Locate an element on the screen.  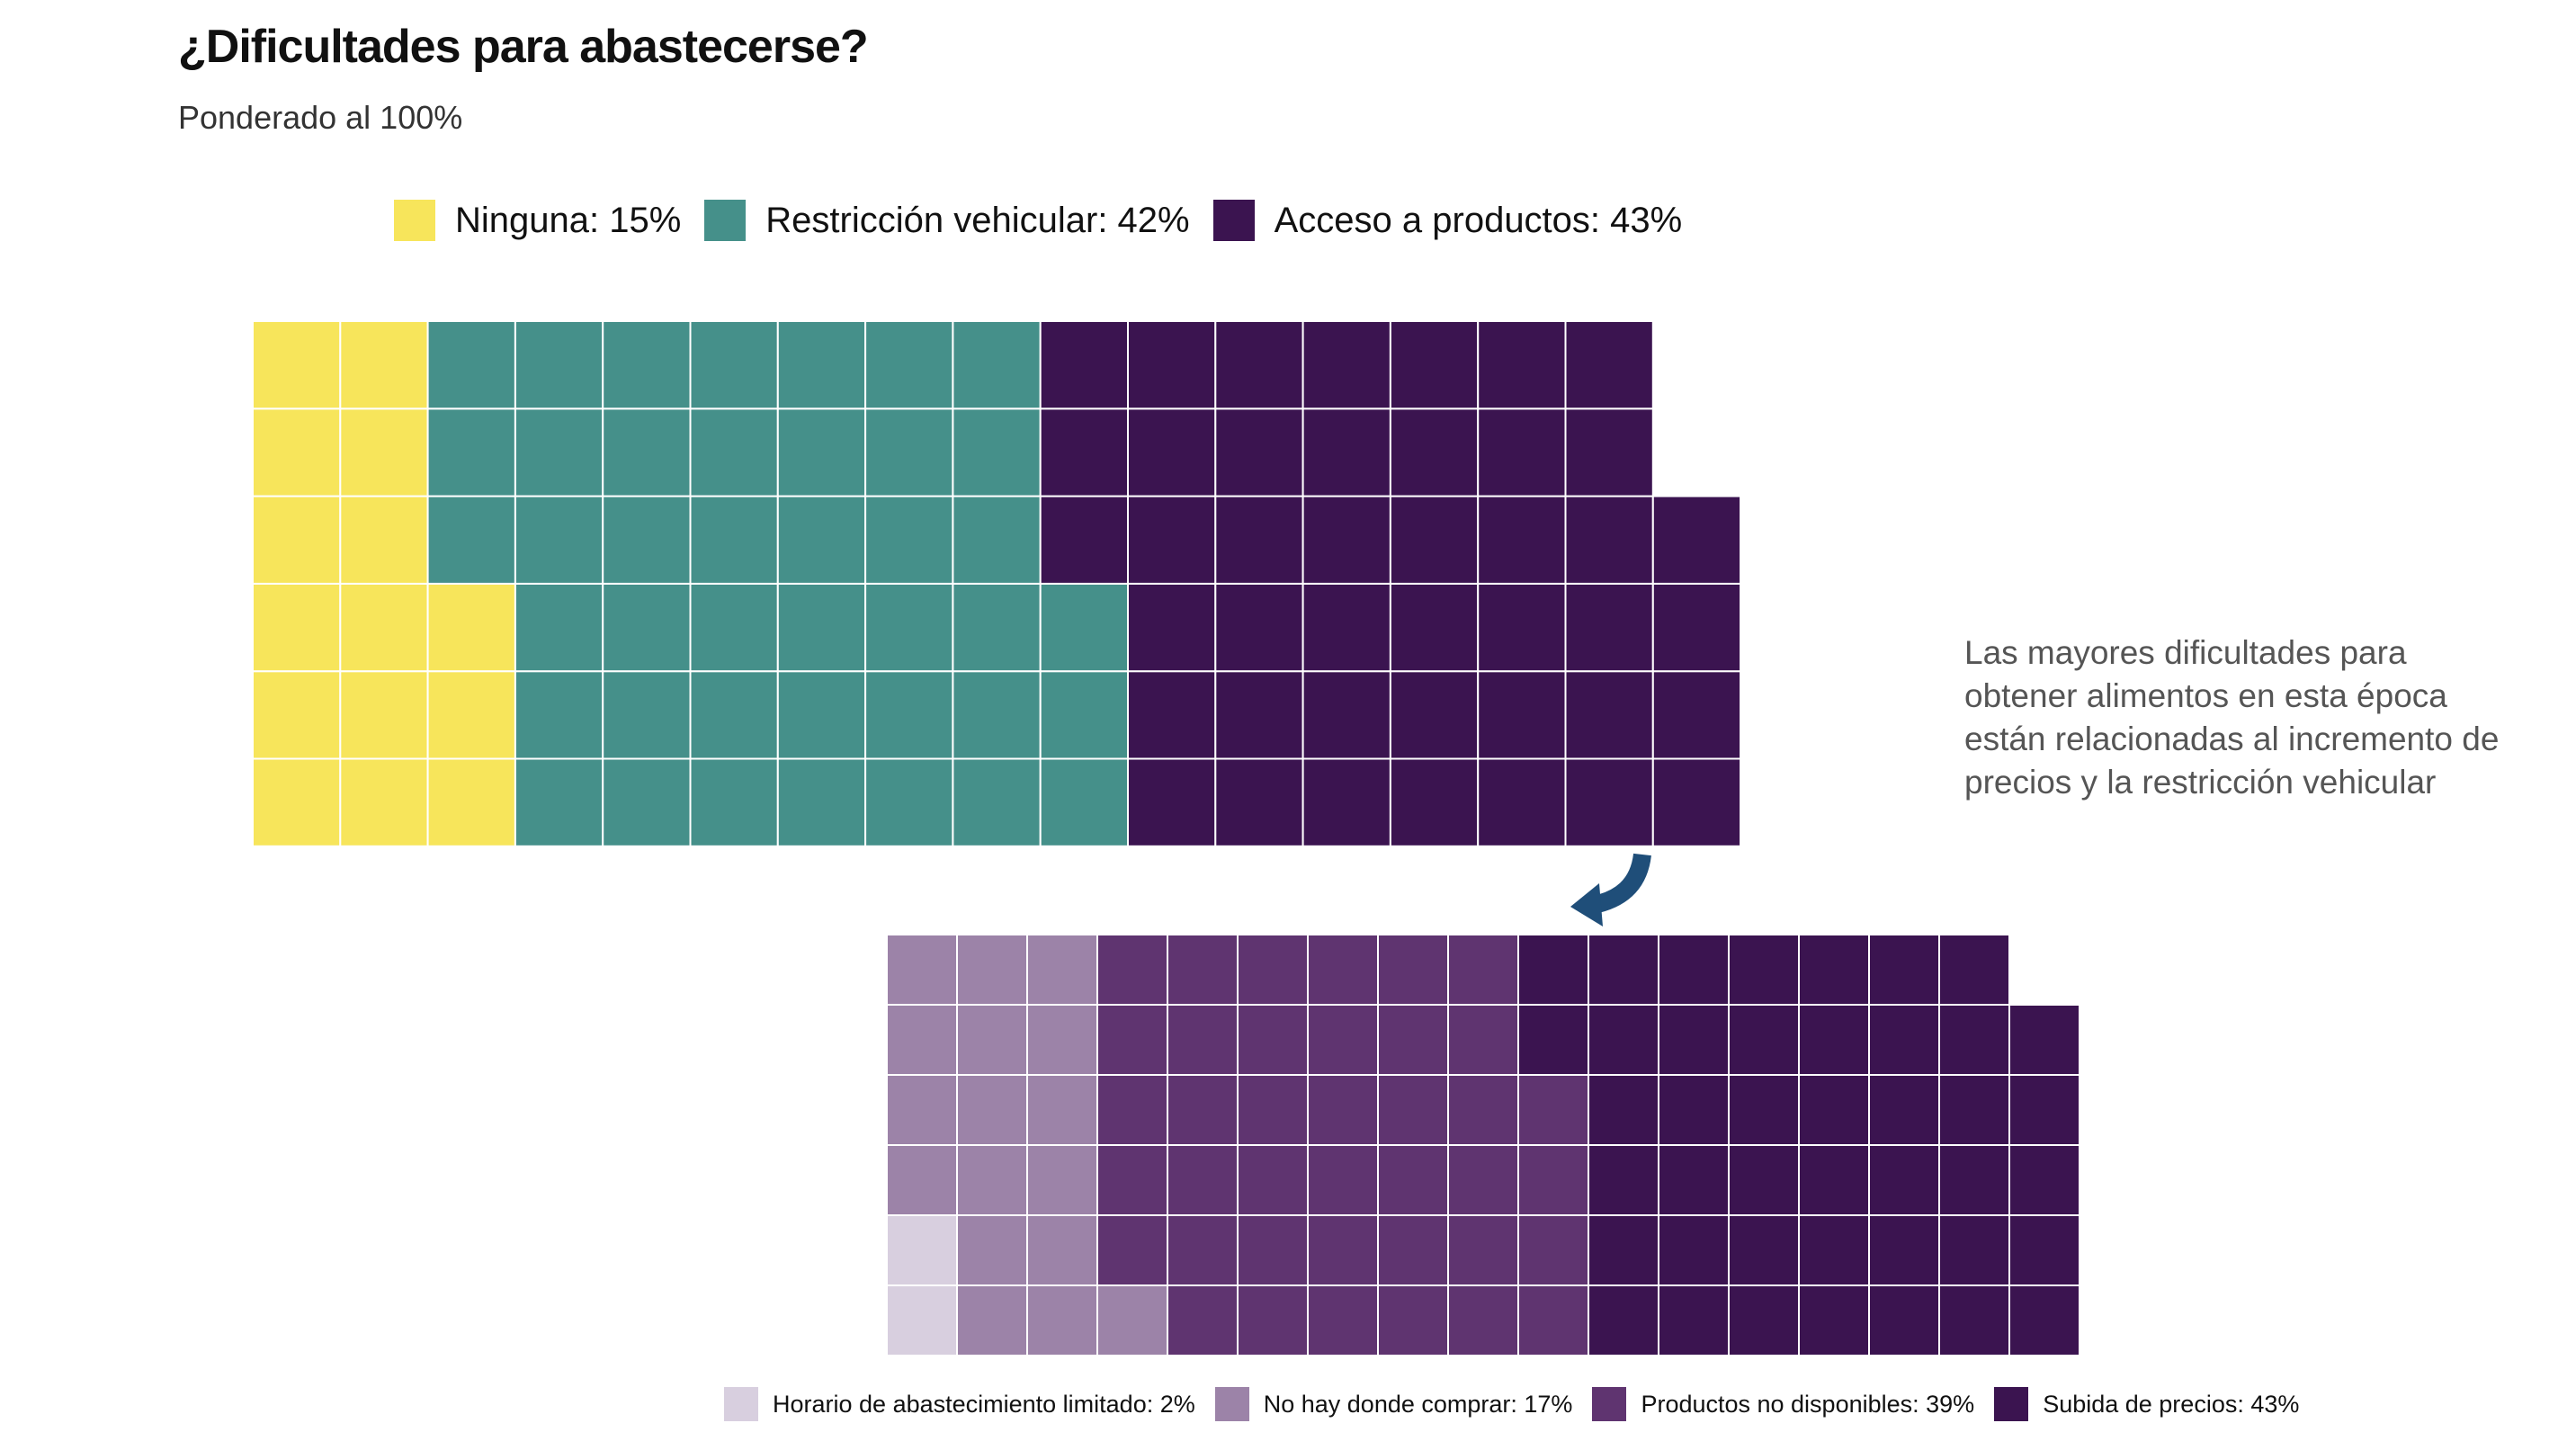
legend-swatch-horario is located at coordinates (741, 1404).